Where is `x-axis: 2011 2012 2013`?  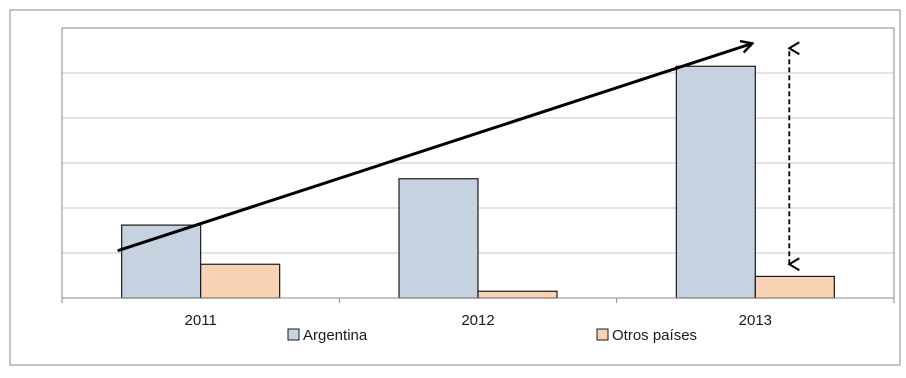
x-axis: 2011 2012 2013 is located at coordinates (478, 313).